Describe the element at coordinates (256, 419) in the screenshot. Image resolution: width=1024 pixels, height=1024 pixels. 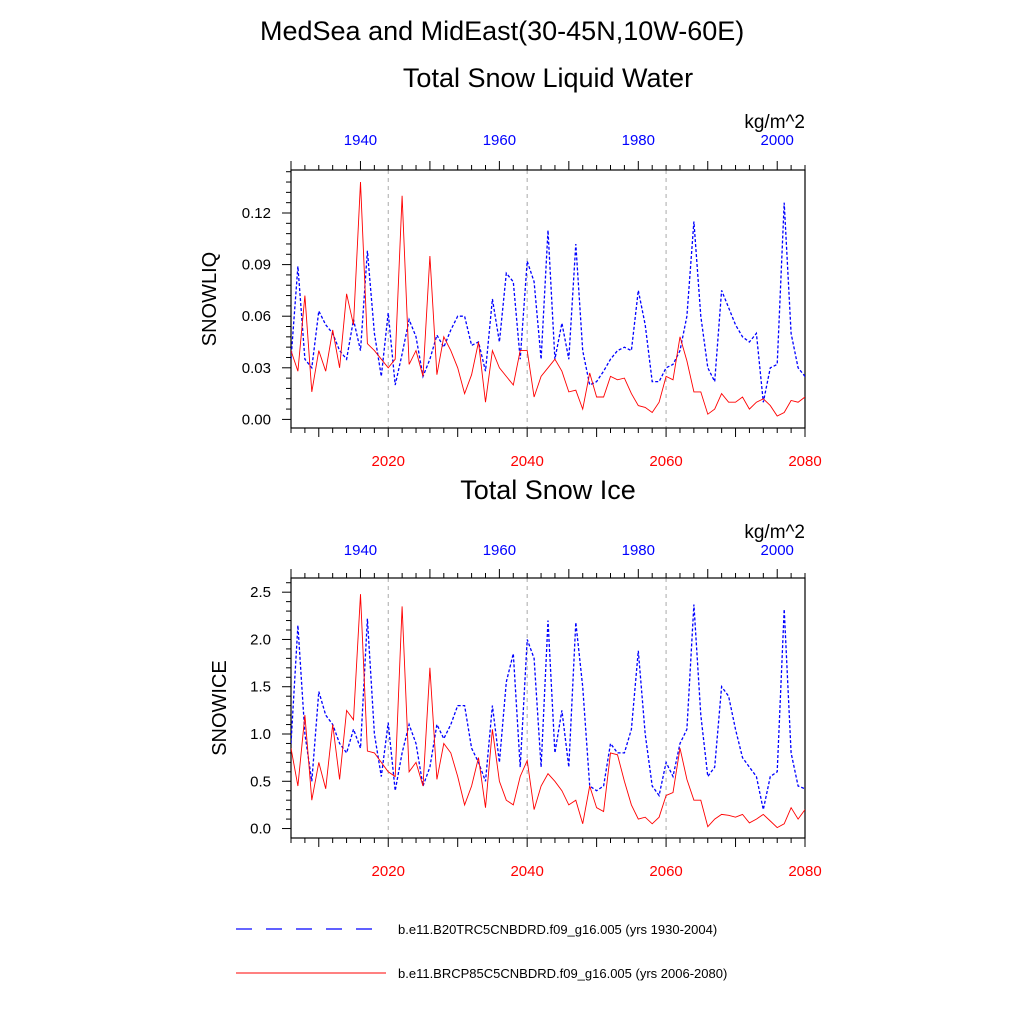
I see `y-tick-label: 0.00` at that location.